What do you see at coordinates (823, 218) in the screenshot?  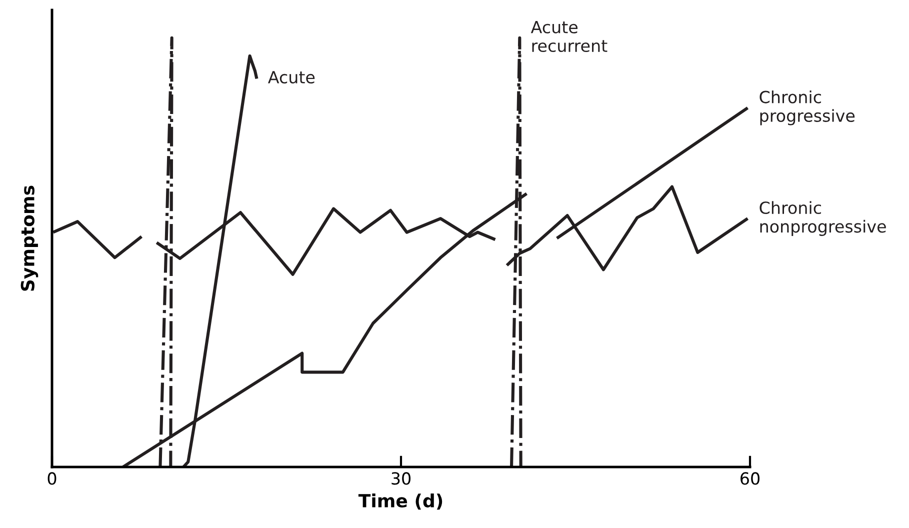 I see `series-label: Chronic nonprogressive` at bounding box center [823, 218].